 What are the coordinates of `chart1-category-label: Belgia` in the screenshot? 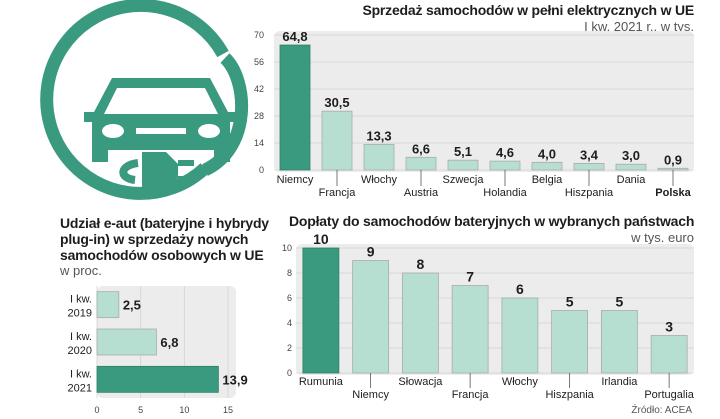 It's located at (547, 180).